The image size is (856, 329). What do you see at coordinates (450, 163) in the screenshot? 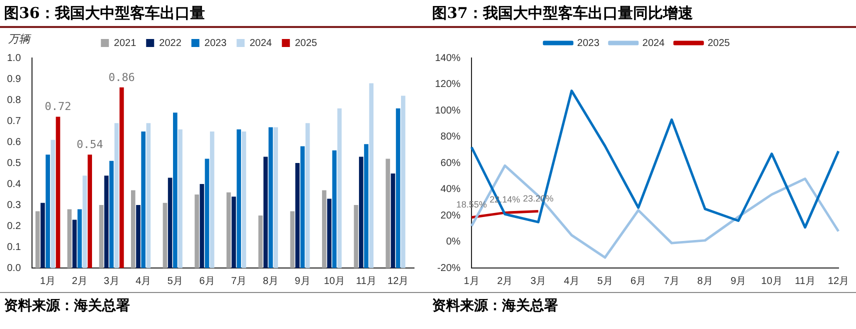
I see `y-tick-label: 60%` at bounding box center [450, 163].